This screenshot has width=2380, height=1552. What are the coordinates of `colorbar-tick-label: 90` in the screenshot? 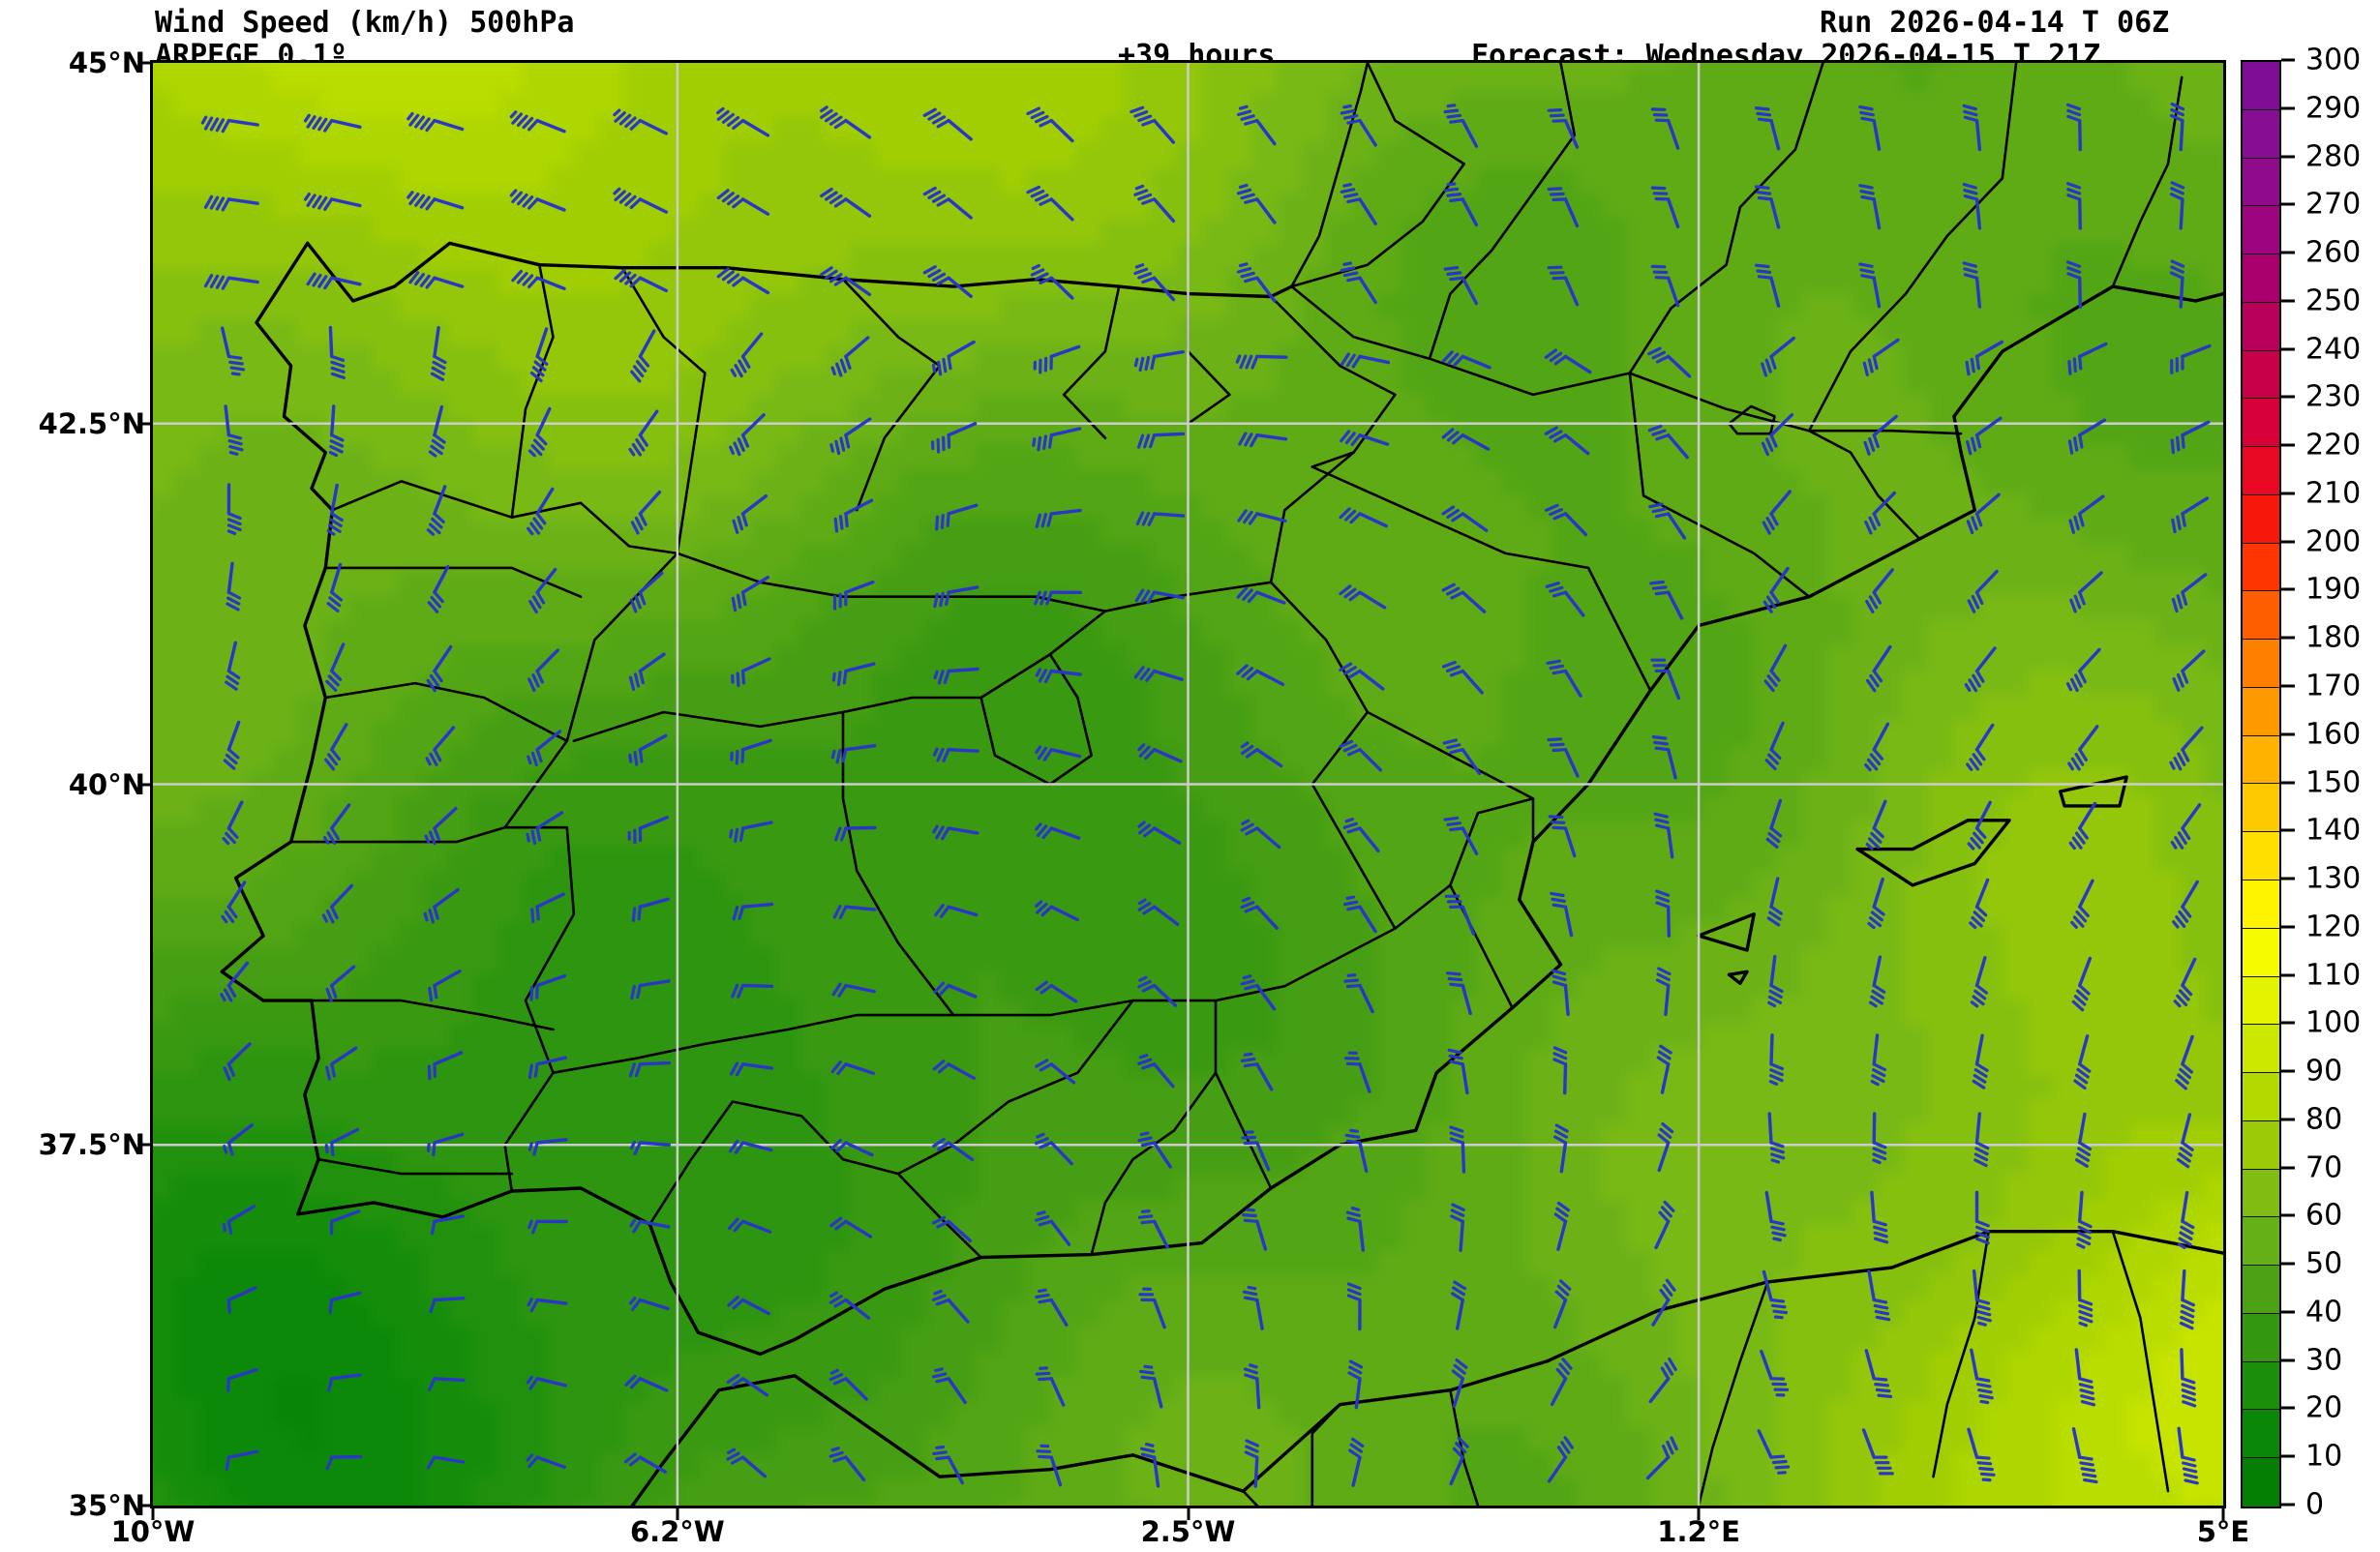 It's located at (2324, 1071).